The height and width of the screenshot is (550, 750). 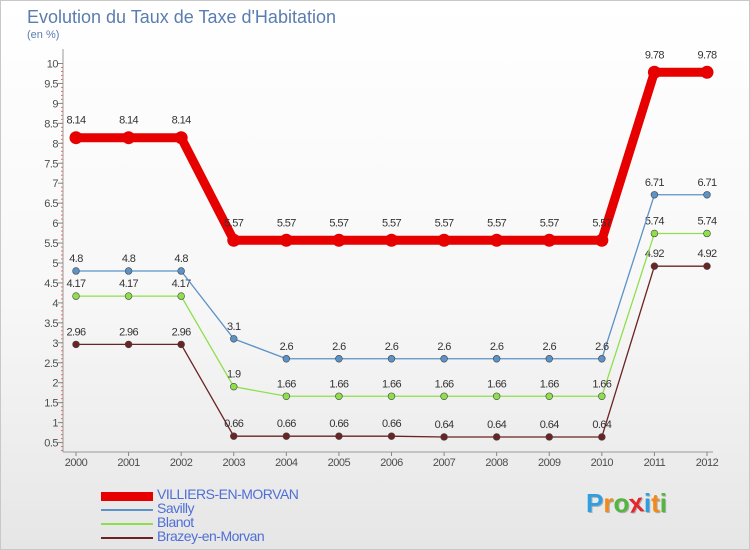 I want to click on x-tick-label: 2007, so click(x=444, y=463).